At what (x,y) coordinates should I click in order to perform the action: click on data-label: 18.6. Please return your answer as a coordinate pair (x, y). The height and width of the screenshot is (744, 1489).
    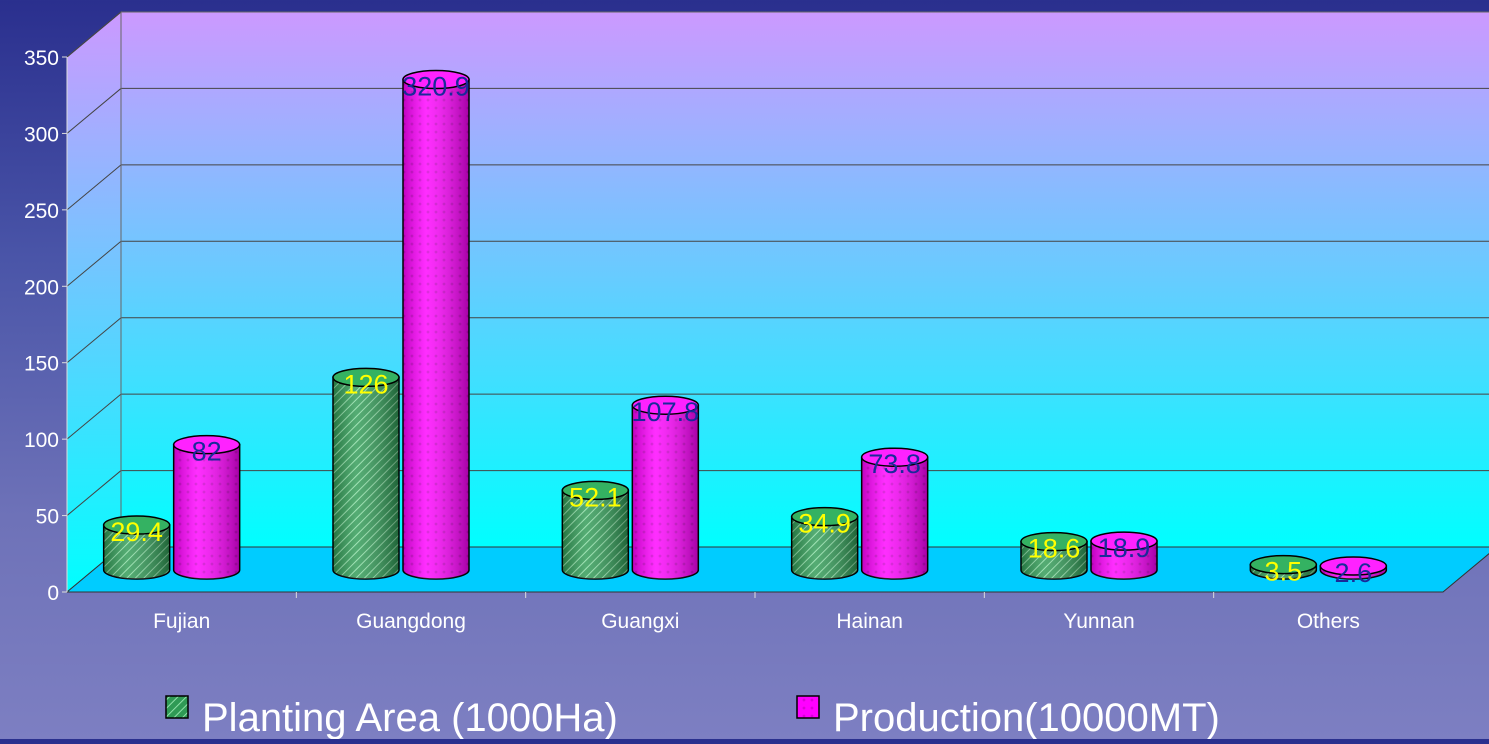
    Looking at the image, I should click on (1054, 549).